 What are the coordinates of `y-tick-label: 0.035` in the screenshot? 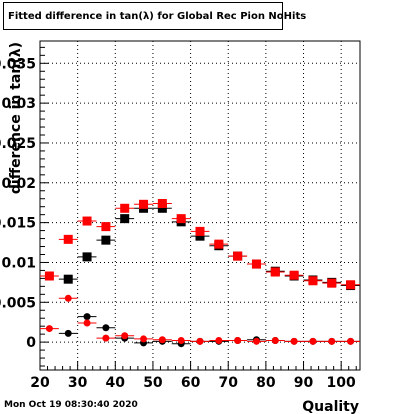 It's located at (18, 64).